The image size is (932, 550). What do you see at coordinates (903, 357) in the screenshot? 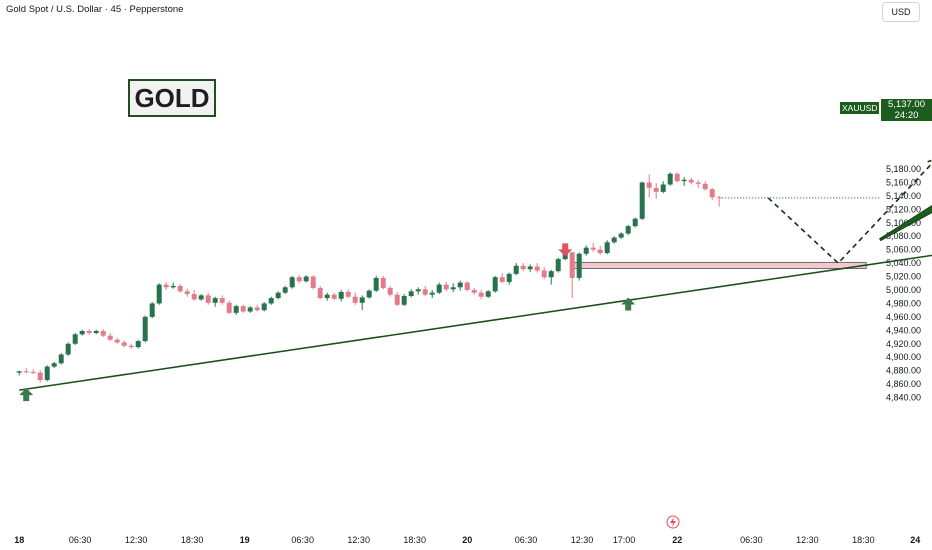
I see `y-tick-label: 4,900.00` at bounding box center [903, 357].